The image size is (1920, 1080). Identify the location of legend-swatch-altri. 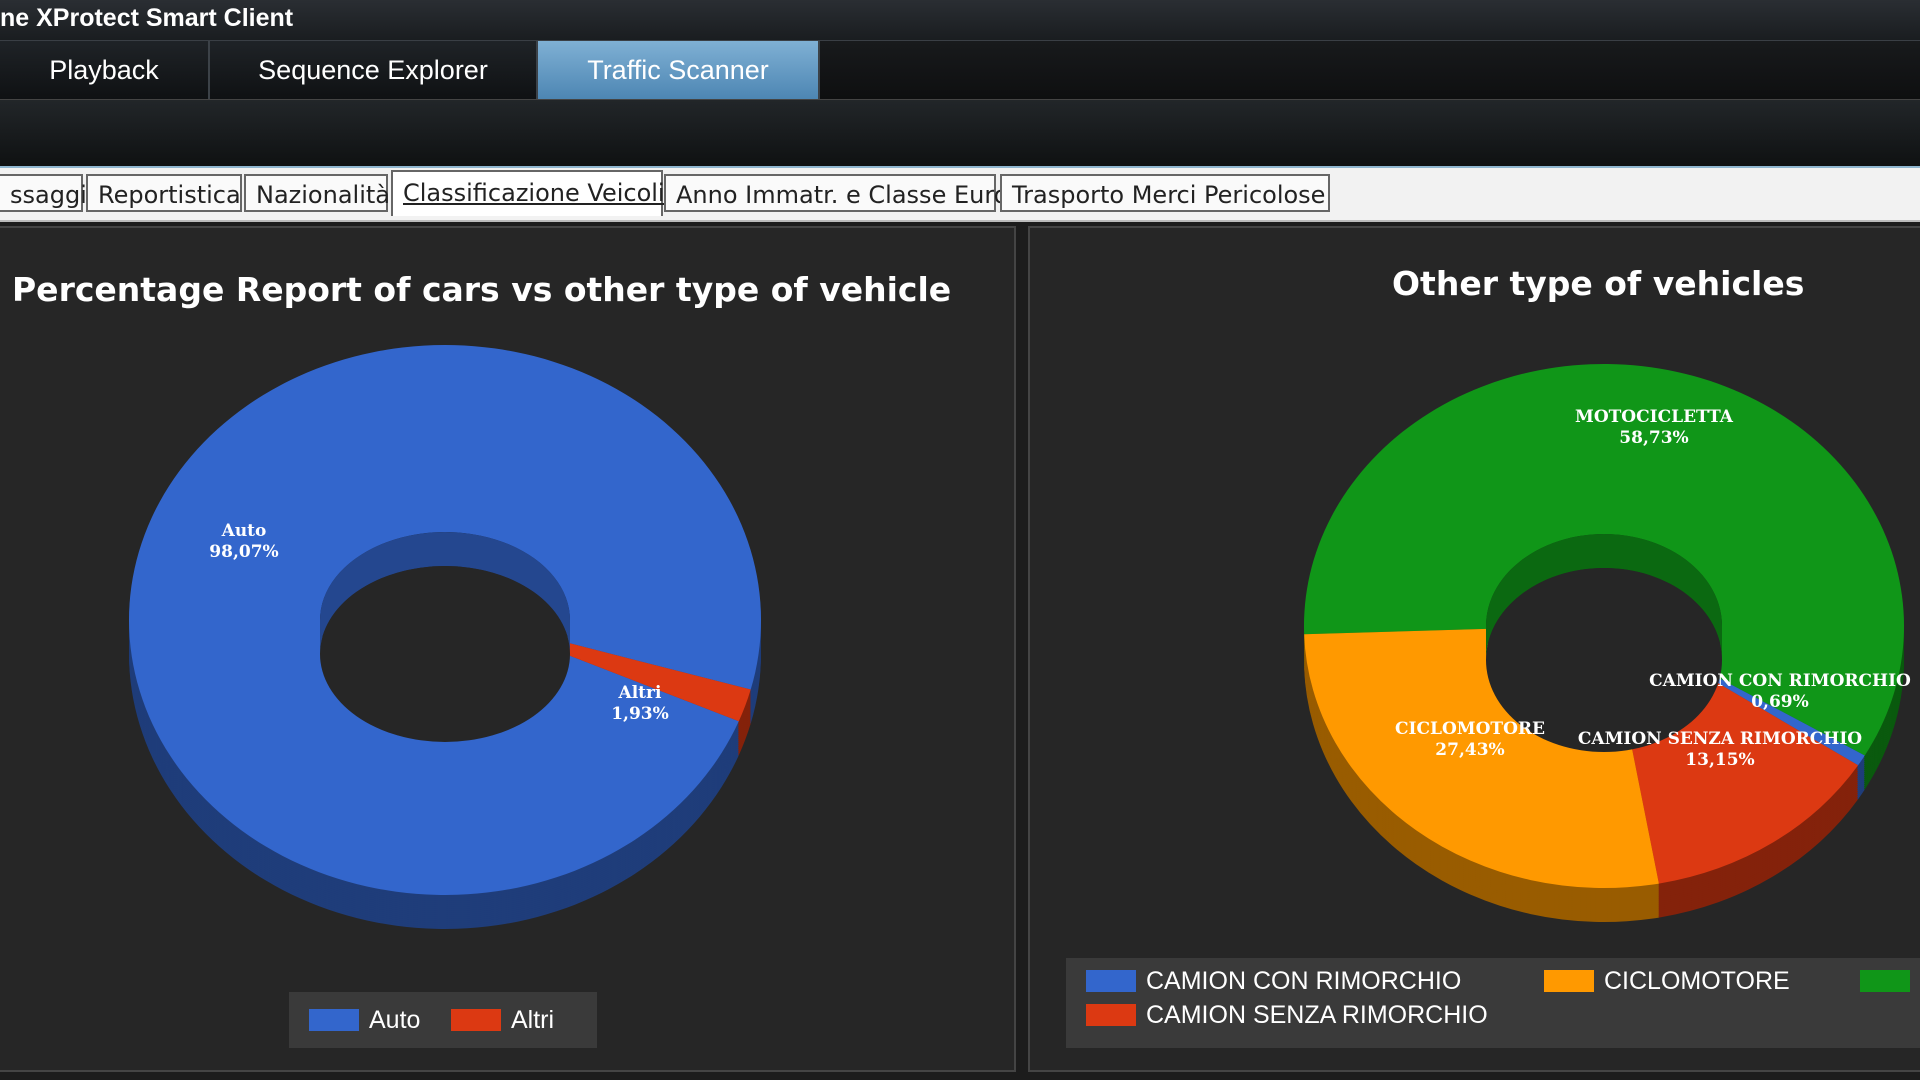
(476, 1020).